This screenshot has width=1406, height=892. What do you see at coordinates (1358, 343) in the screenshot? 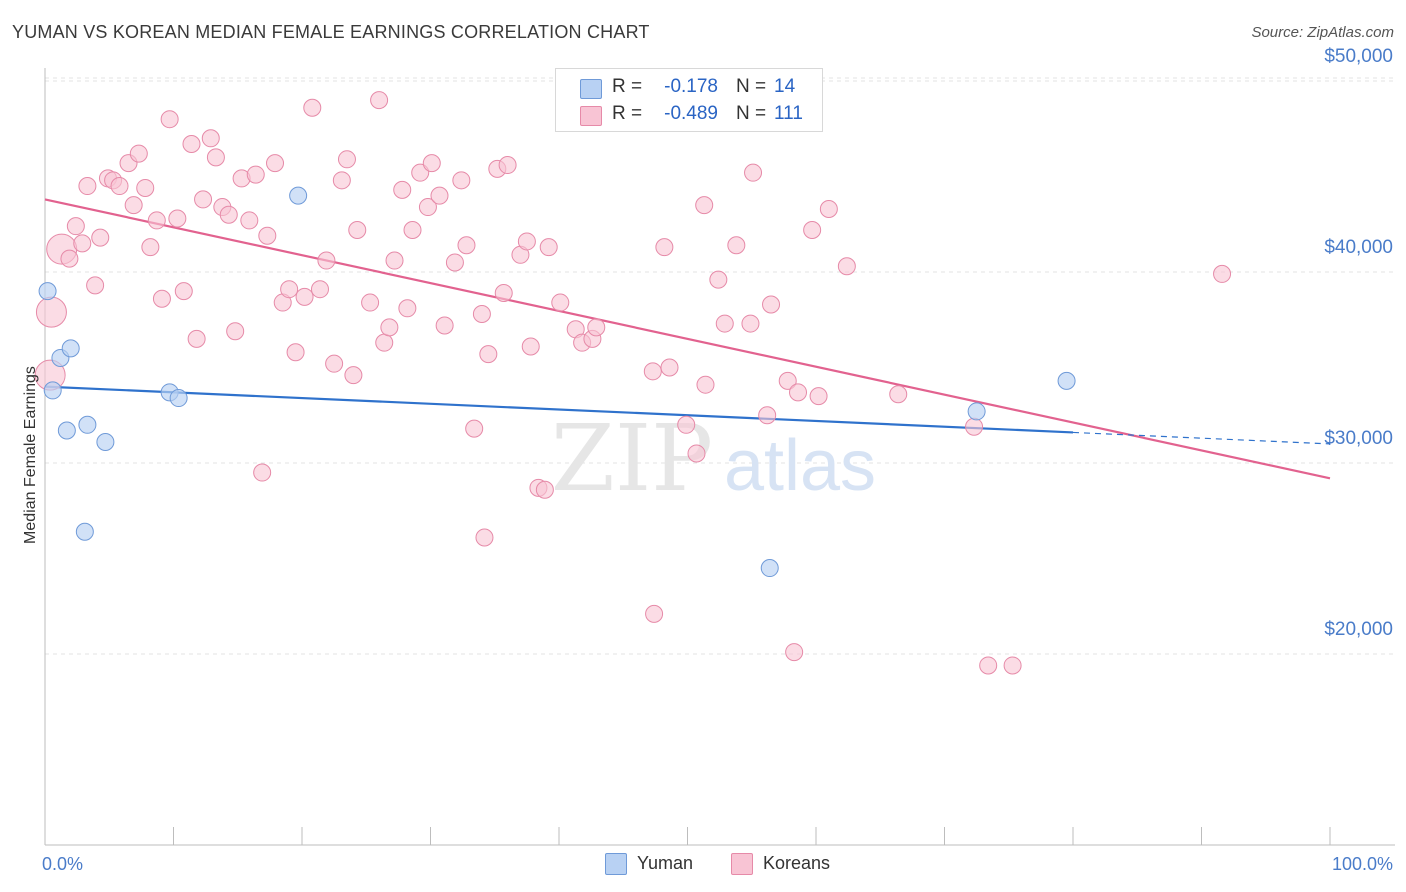
I see `y-tick-labels: $20,000 $30,000 $40,000 $50,000` at bounding box center [1358, 343].